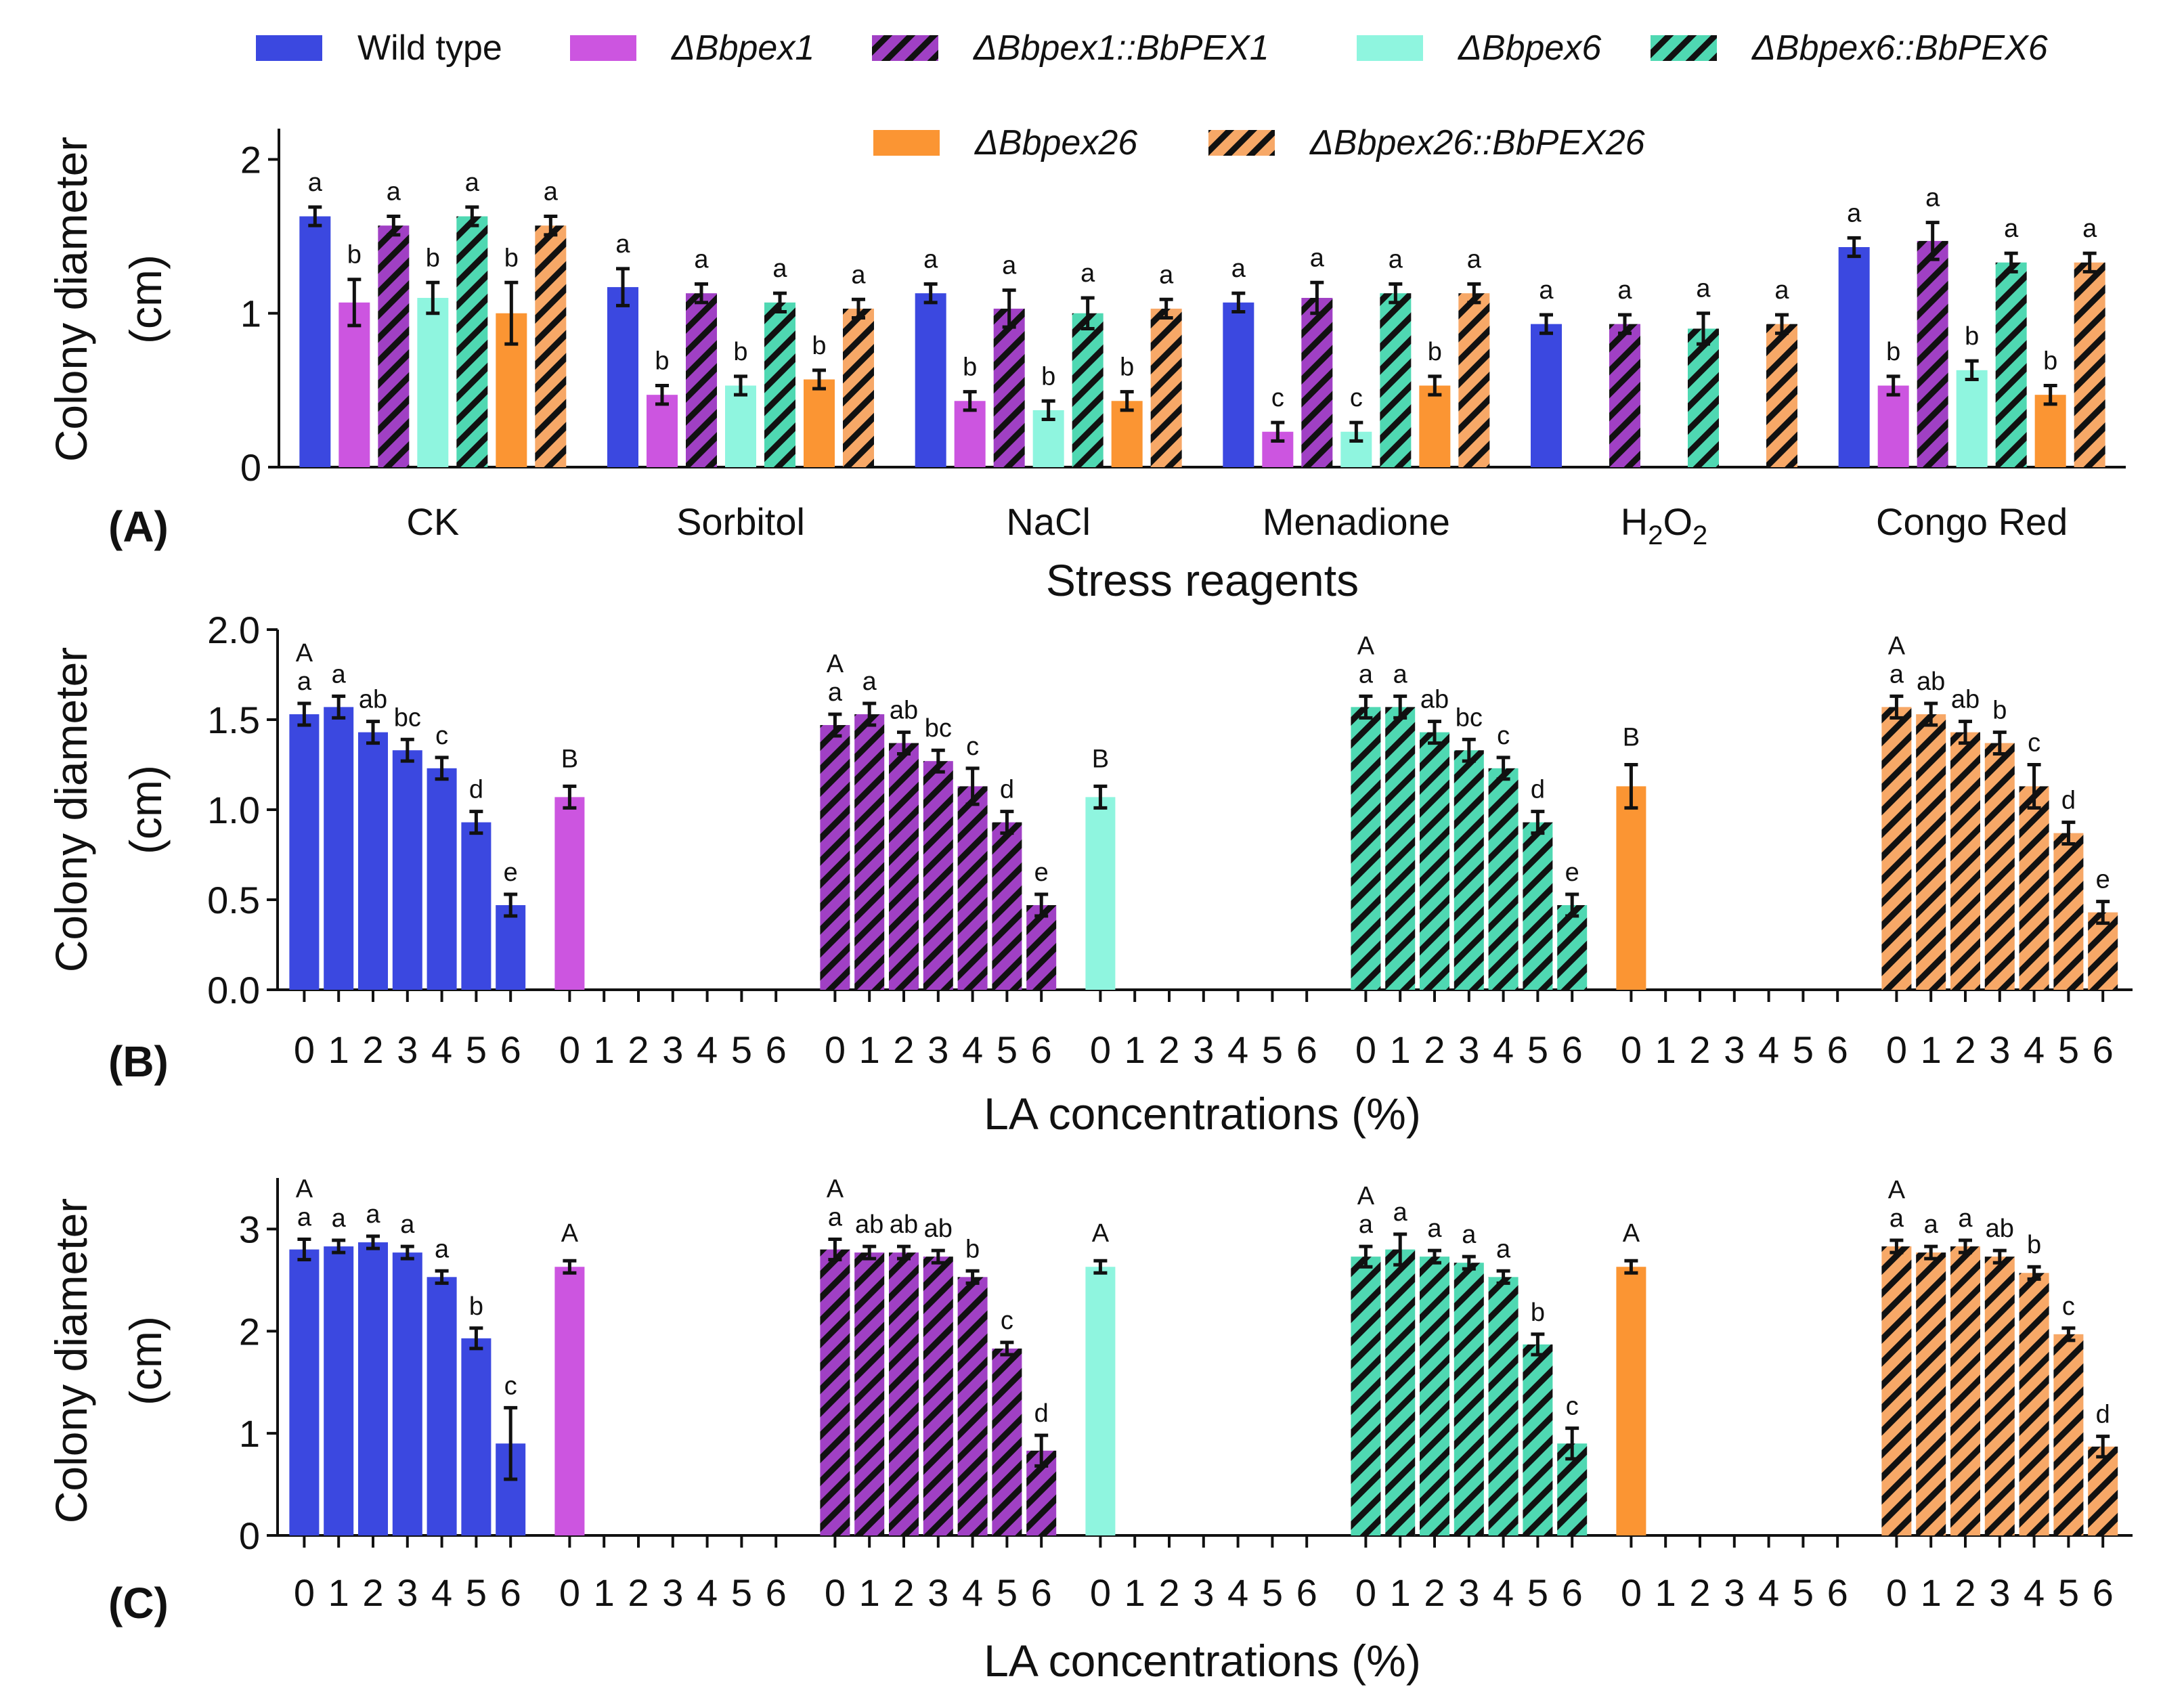 Image resolution: width=2184 pixels, height=1704 pixels. What do you see at coordinates (904, 1224) in the screenshot?
I see `significance-letter: ab` at bounding box center [904, 1224].